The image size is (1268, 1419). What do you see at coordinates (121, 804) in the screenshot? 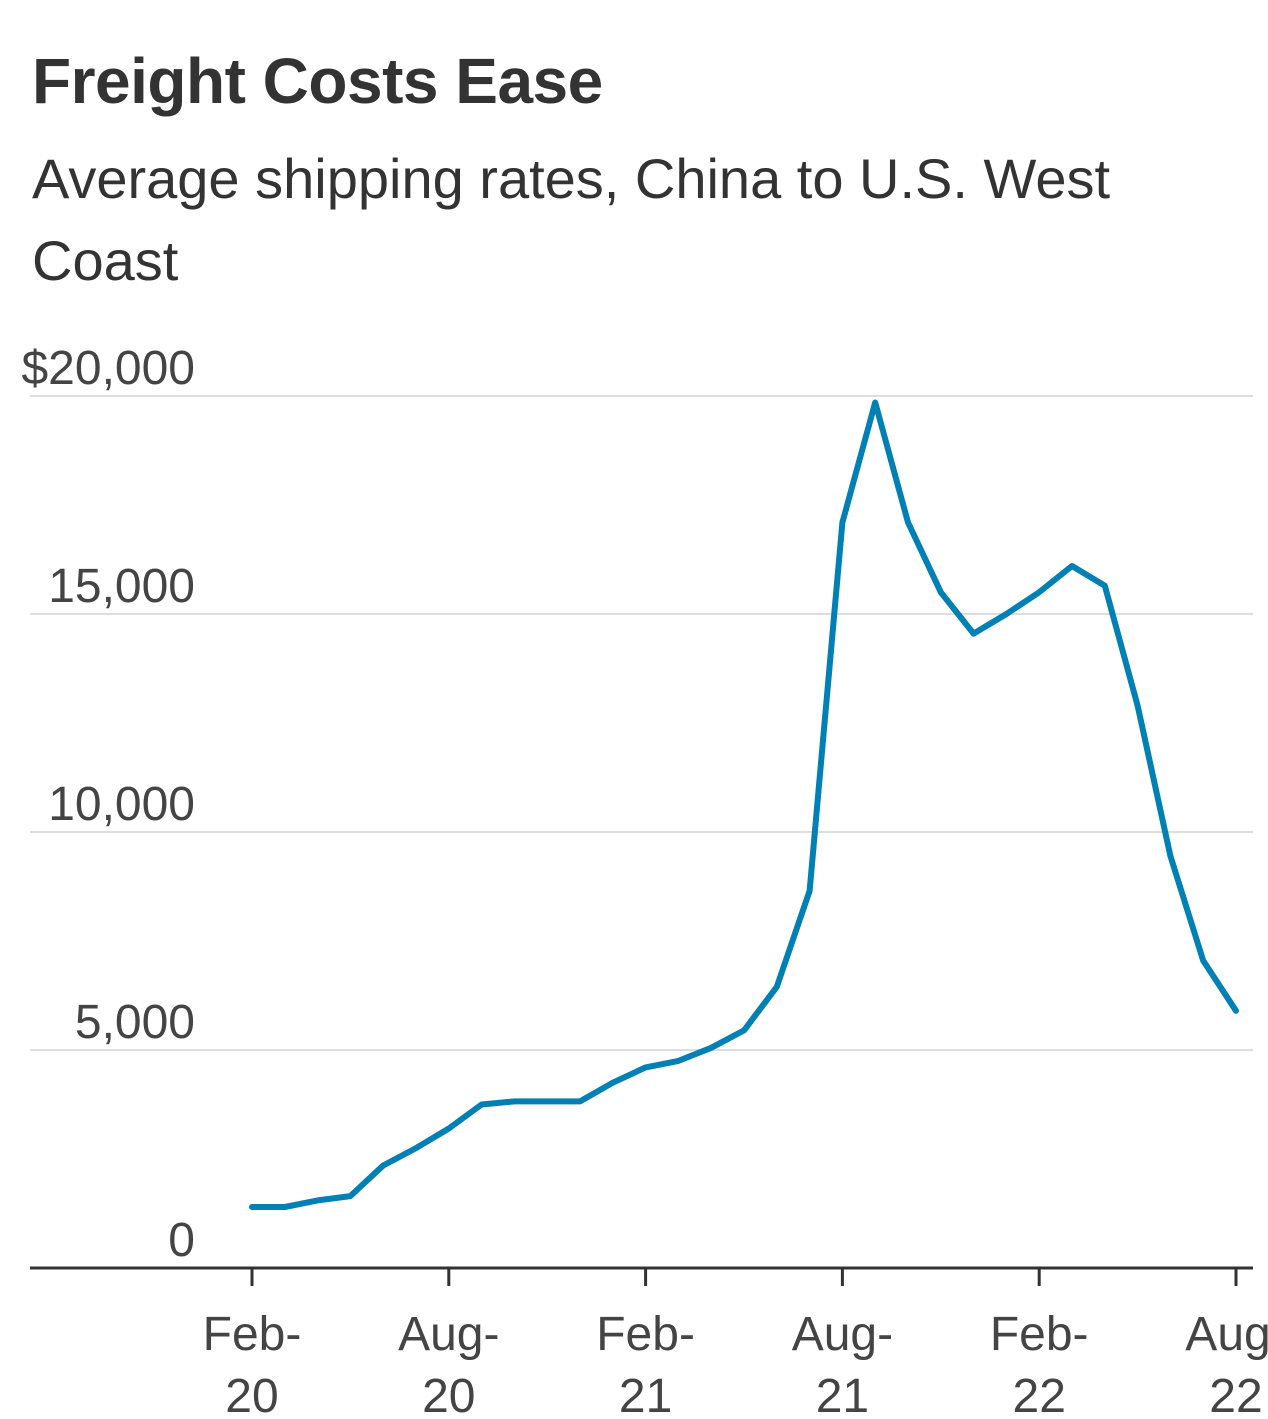
I see `y-tick-label: 10,000` at bounding box center [121, 804].